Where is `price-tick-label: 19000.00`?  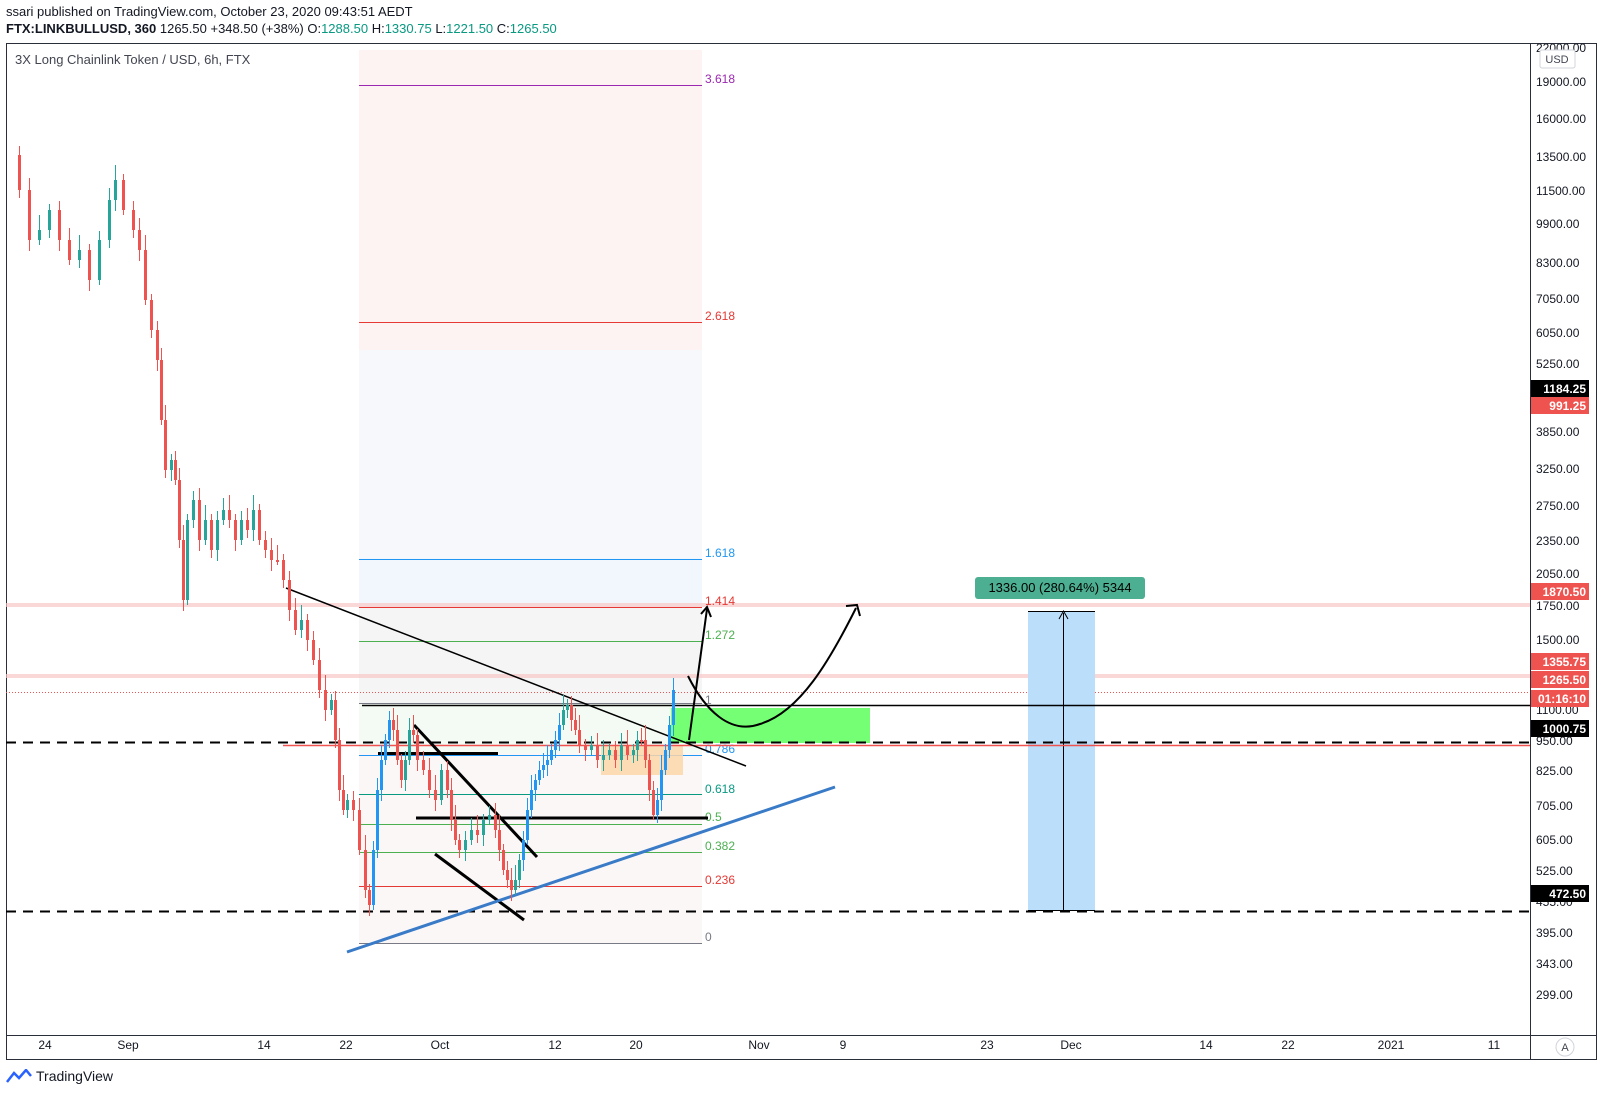
price-tick-label: 19000.00 is located at coordinates (1561, 82).